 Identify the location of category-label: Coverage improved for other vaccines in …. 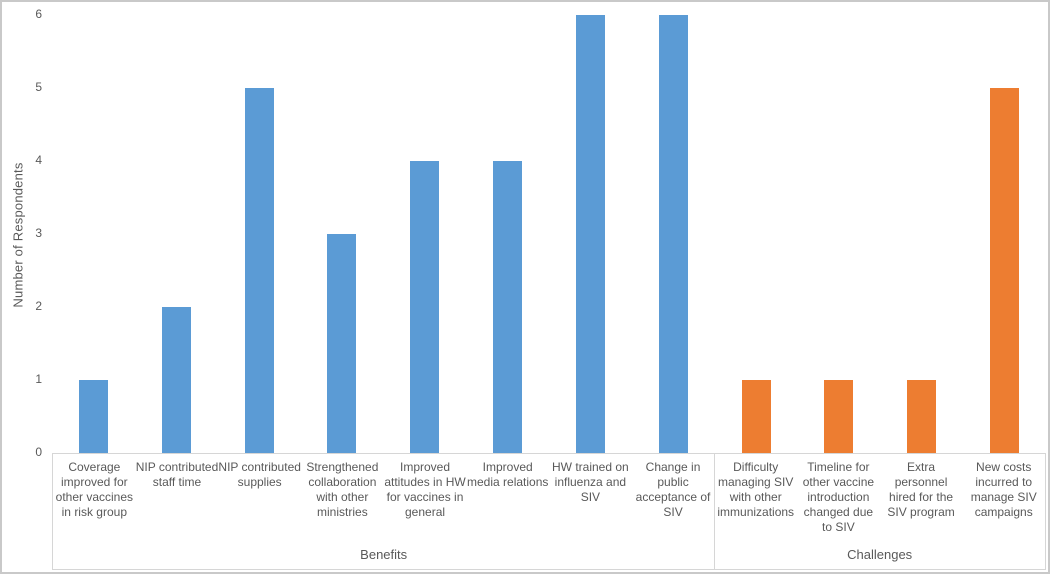
(94, 489).